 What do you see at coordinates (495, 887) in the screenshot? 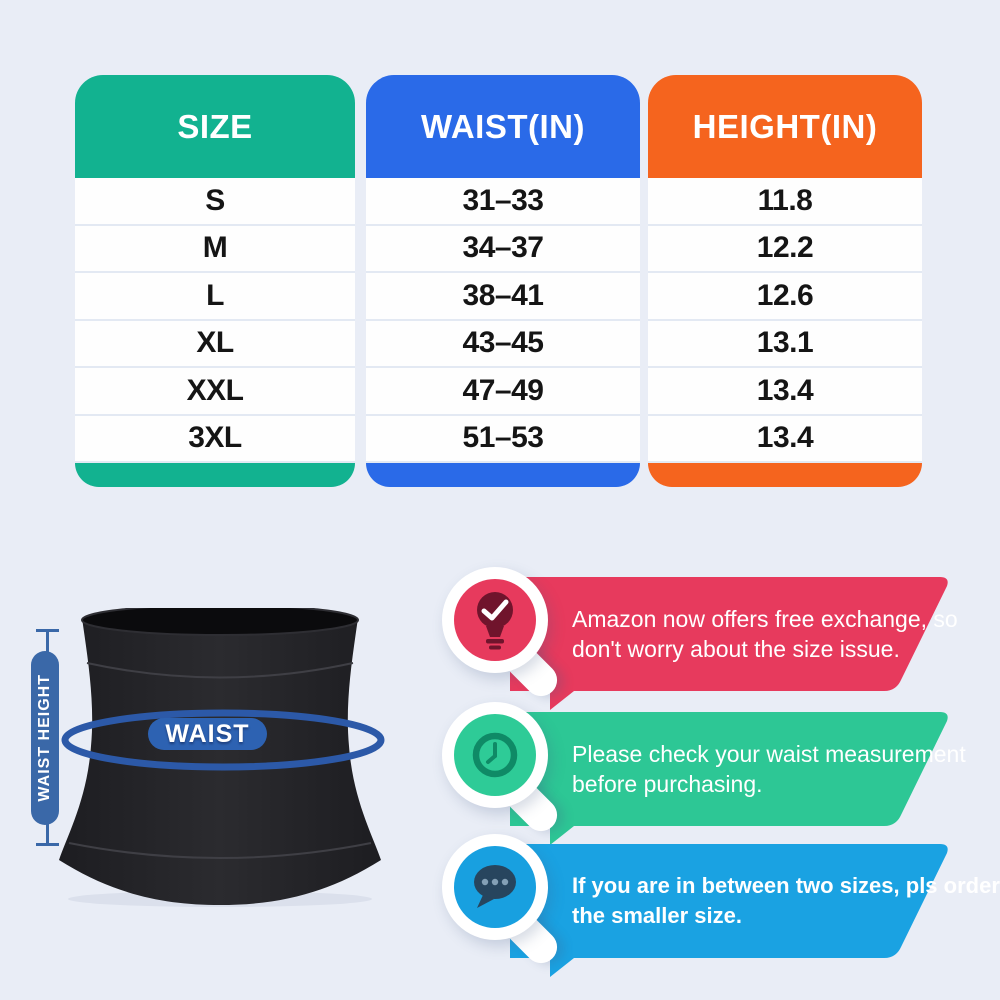
I see `chat-icon` at bounding box center [495, 887].